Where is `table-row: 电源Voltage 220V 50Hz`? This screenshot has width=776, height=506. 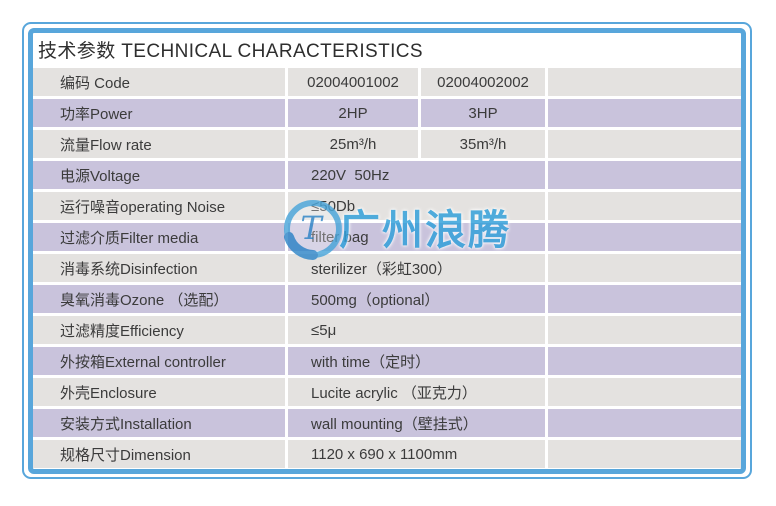
table-row: 电源Voltage 220V 50Hz is located at coordinates (387, 175).